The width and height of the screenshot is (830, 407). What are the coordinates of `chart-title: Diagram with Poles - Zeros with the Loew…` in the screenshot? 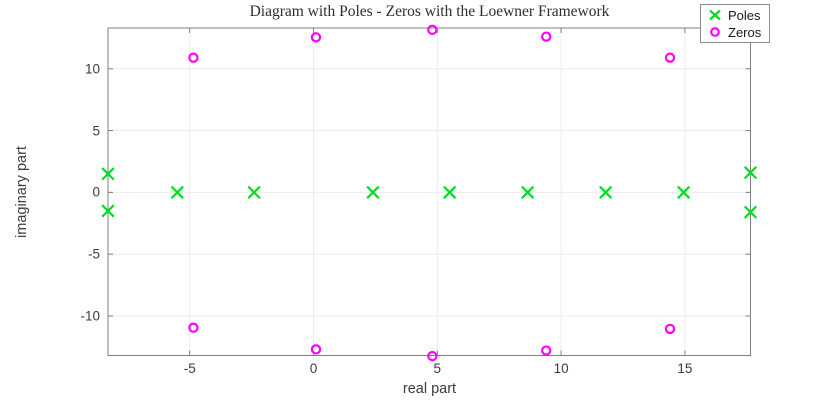 It's located at (429, 11).